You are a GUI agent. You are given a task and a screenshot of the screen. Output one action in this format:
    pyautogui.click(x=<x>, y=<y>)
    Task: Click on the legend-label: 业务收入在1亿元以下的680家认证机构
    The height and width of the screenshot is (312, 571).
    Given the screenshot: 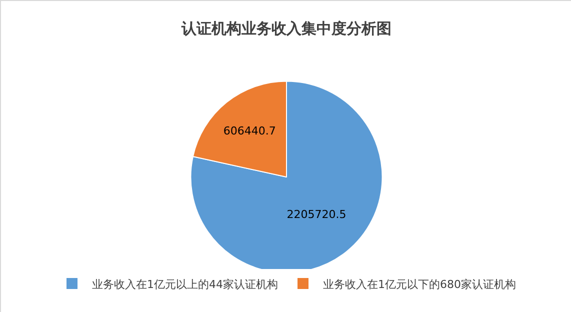 What is the action you would take?
    pyautogui.click(x=419, y=284)
    